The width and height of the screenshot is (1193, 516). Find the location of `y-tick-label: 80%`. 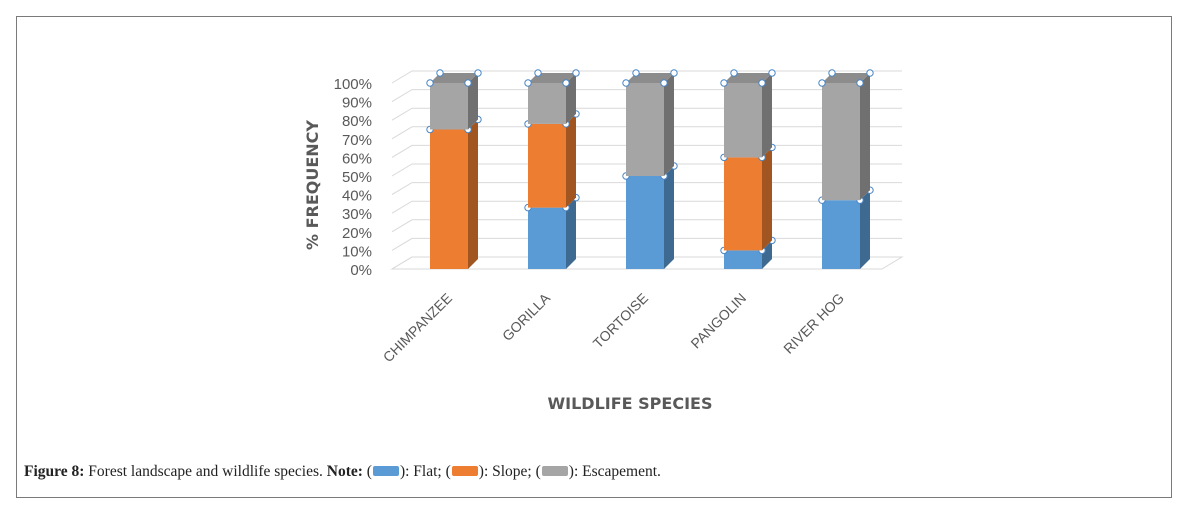

y-tick-label: 80% is located at coordinates (357, 121).